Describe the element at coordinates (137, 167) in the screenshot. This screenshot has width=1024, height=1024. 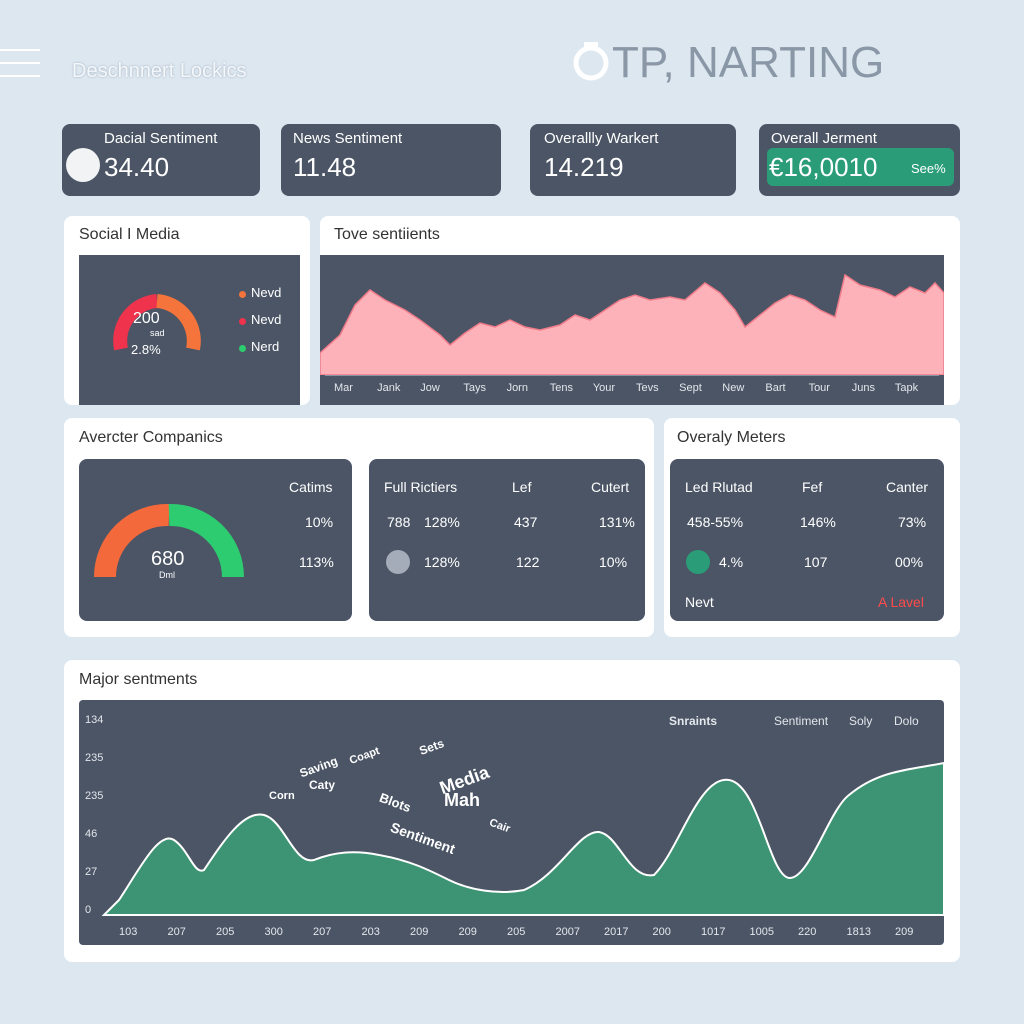
I see `kpi-value: 34.40` at that location.